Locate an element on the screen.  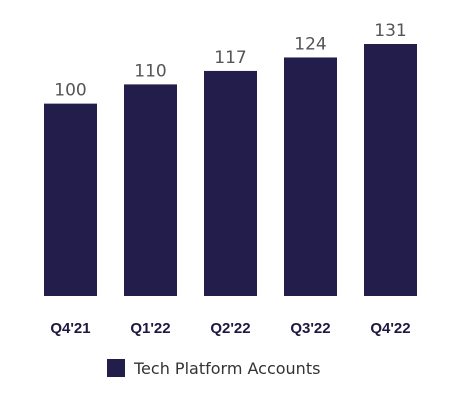
legend-label: Tech Platform Accounts is located at coordinates (226, 368).